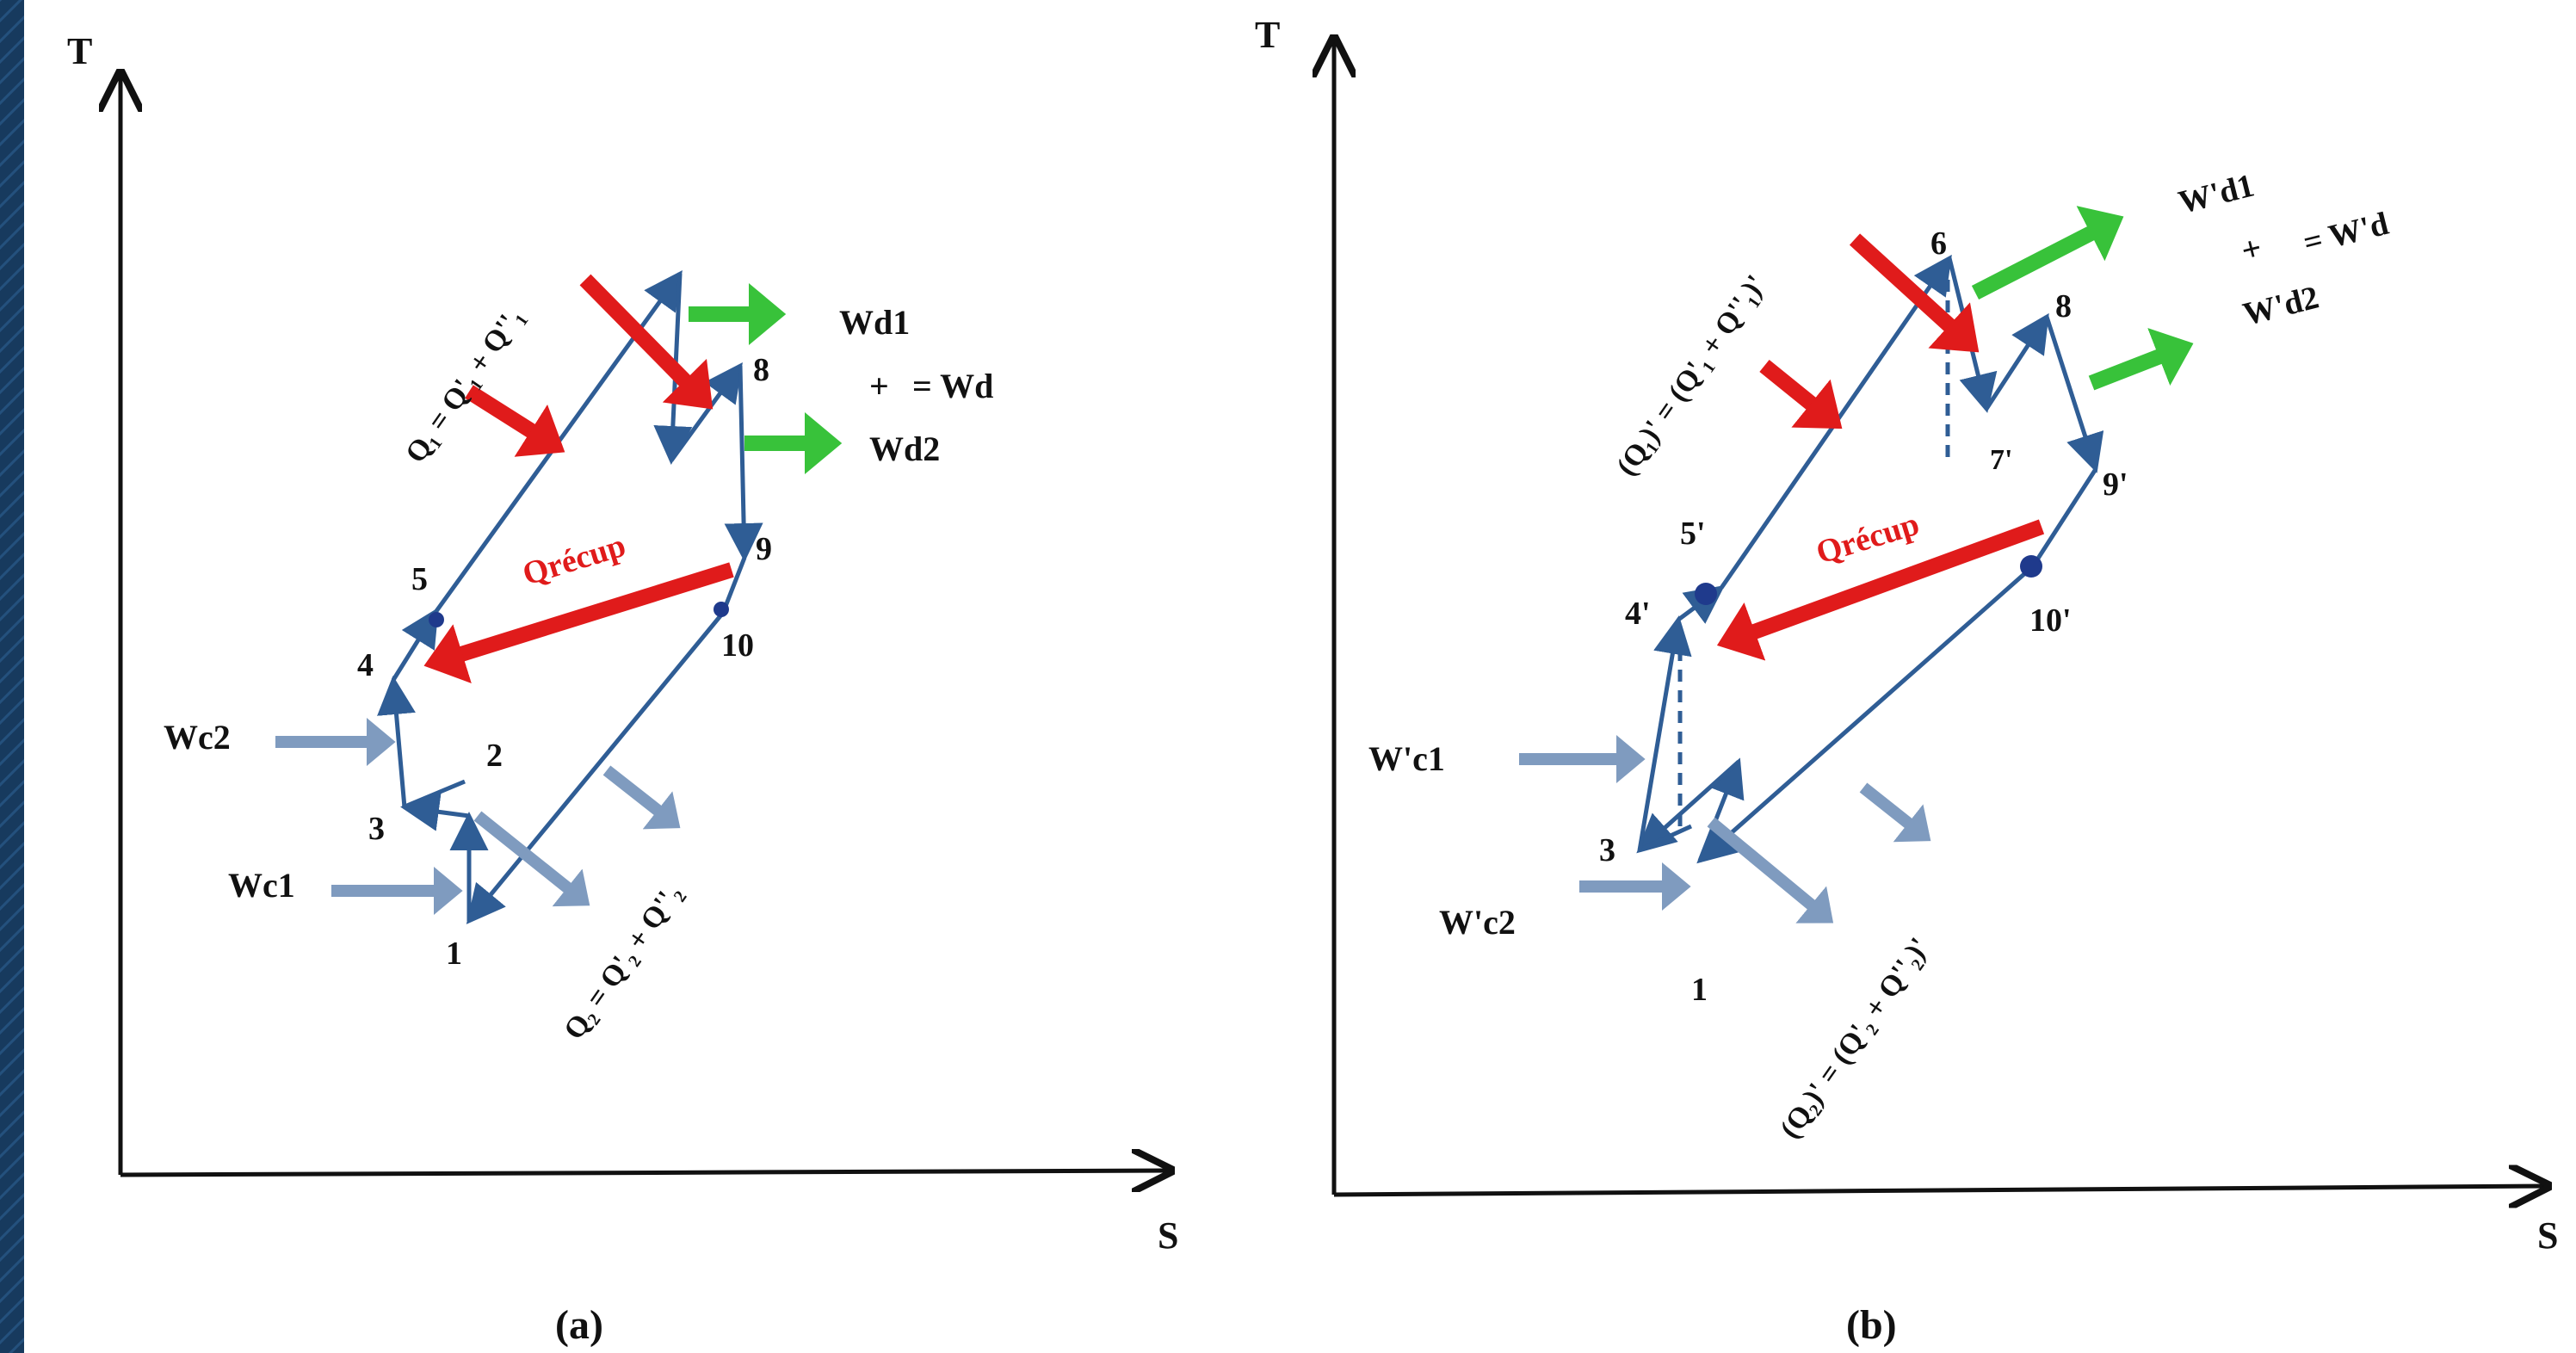 Image resolution: width=2576 pixels, height=1353 pixels. Describe the element at coordinates (1938, 244) in the screenshot. I see `state-label-6: 6` at that location.